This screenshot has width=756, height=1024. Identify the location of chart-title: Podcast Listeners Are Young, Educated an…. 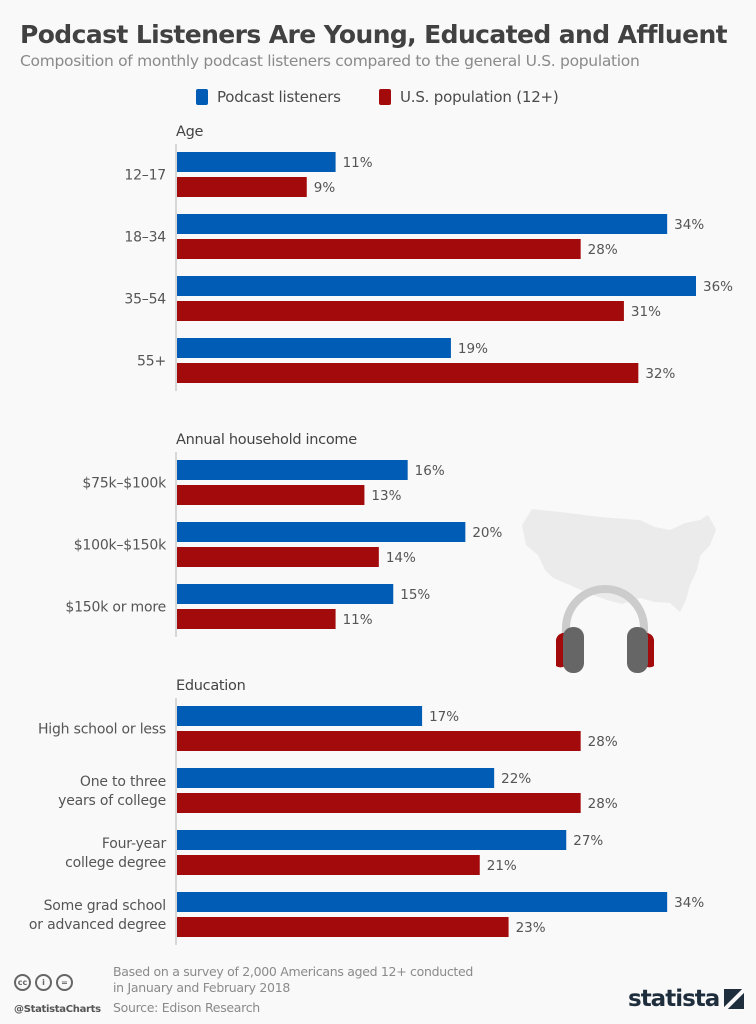
(374, 34).